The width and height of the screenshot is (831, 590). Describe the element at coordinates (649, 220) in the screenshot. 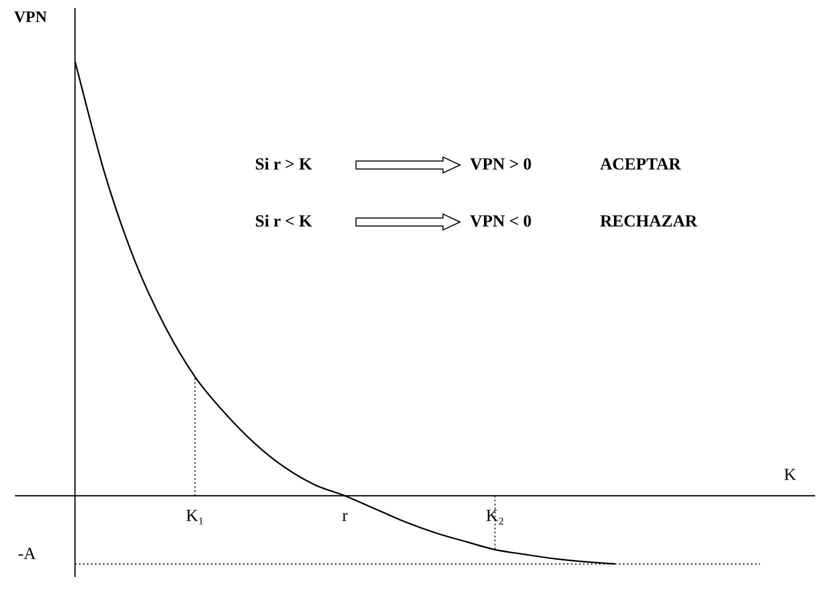

I see `annotation: RECHAZAR` at that location.